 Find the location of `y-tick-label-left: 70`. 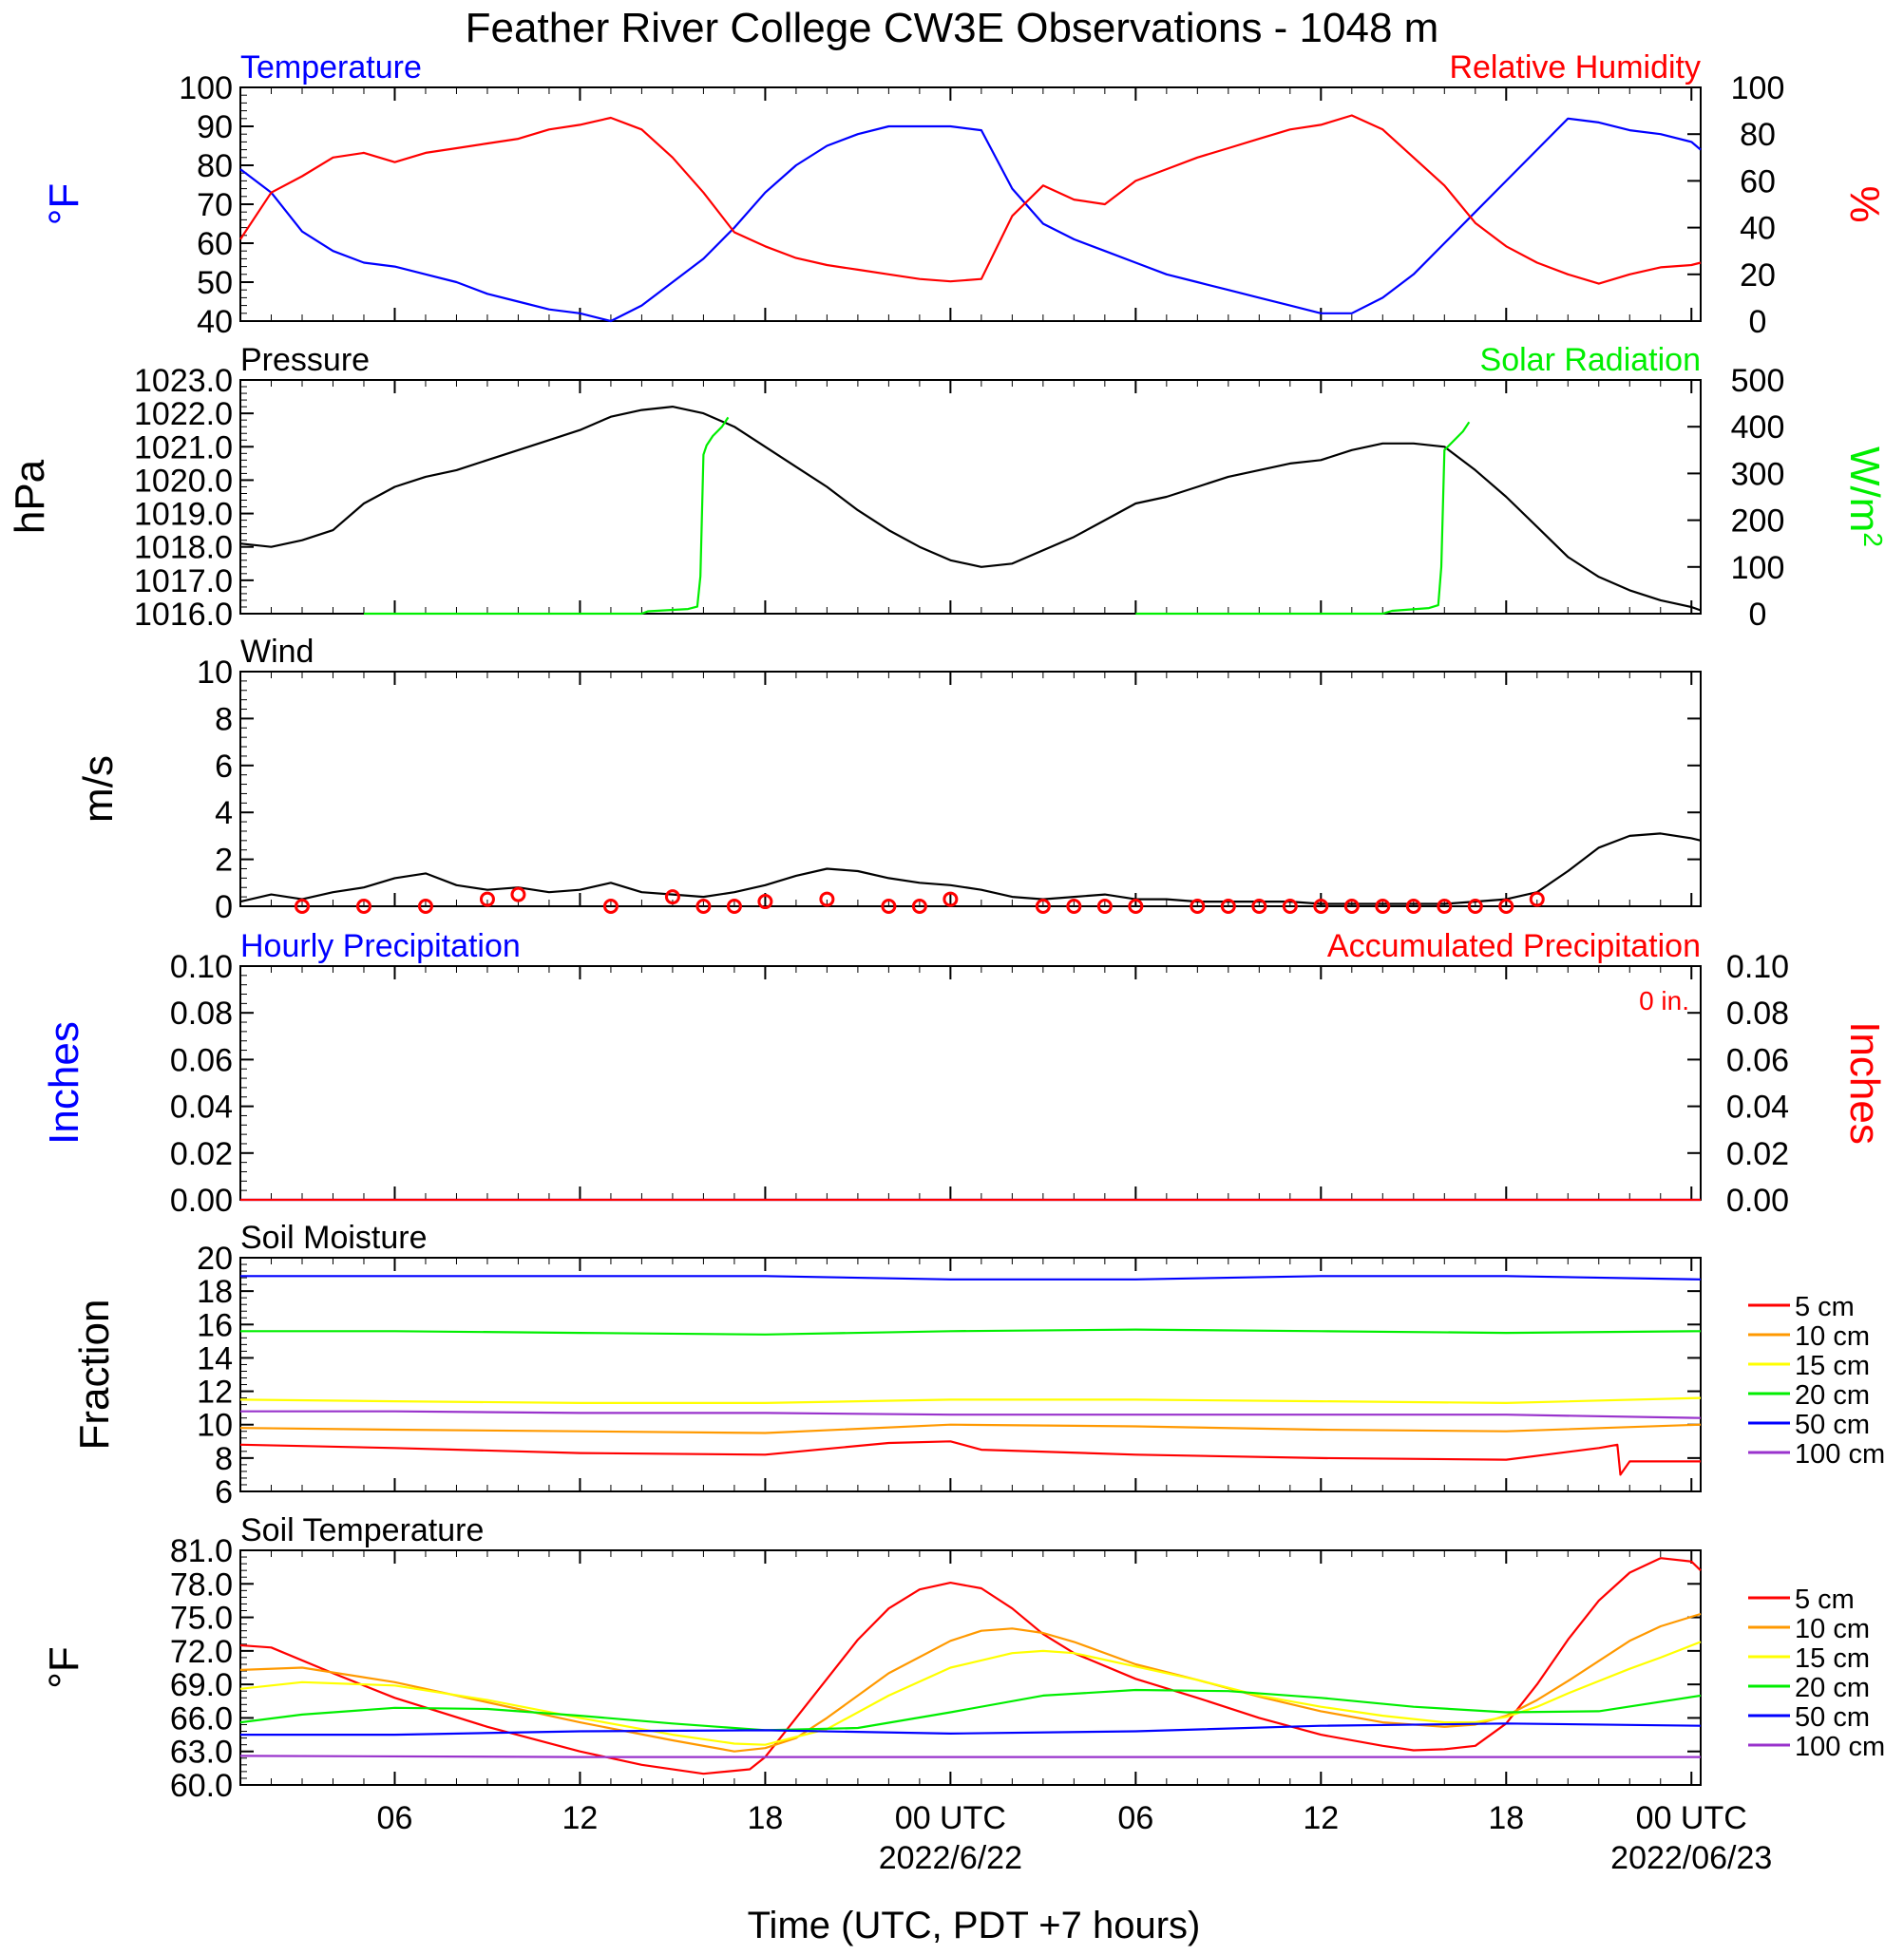

y-tick-label-left: 70 is located at coordinates (215, 205).